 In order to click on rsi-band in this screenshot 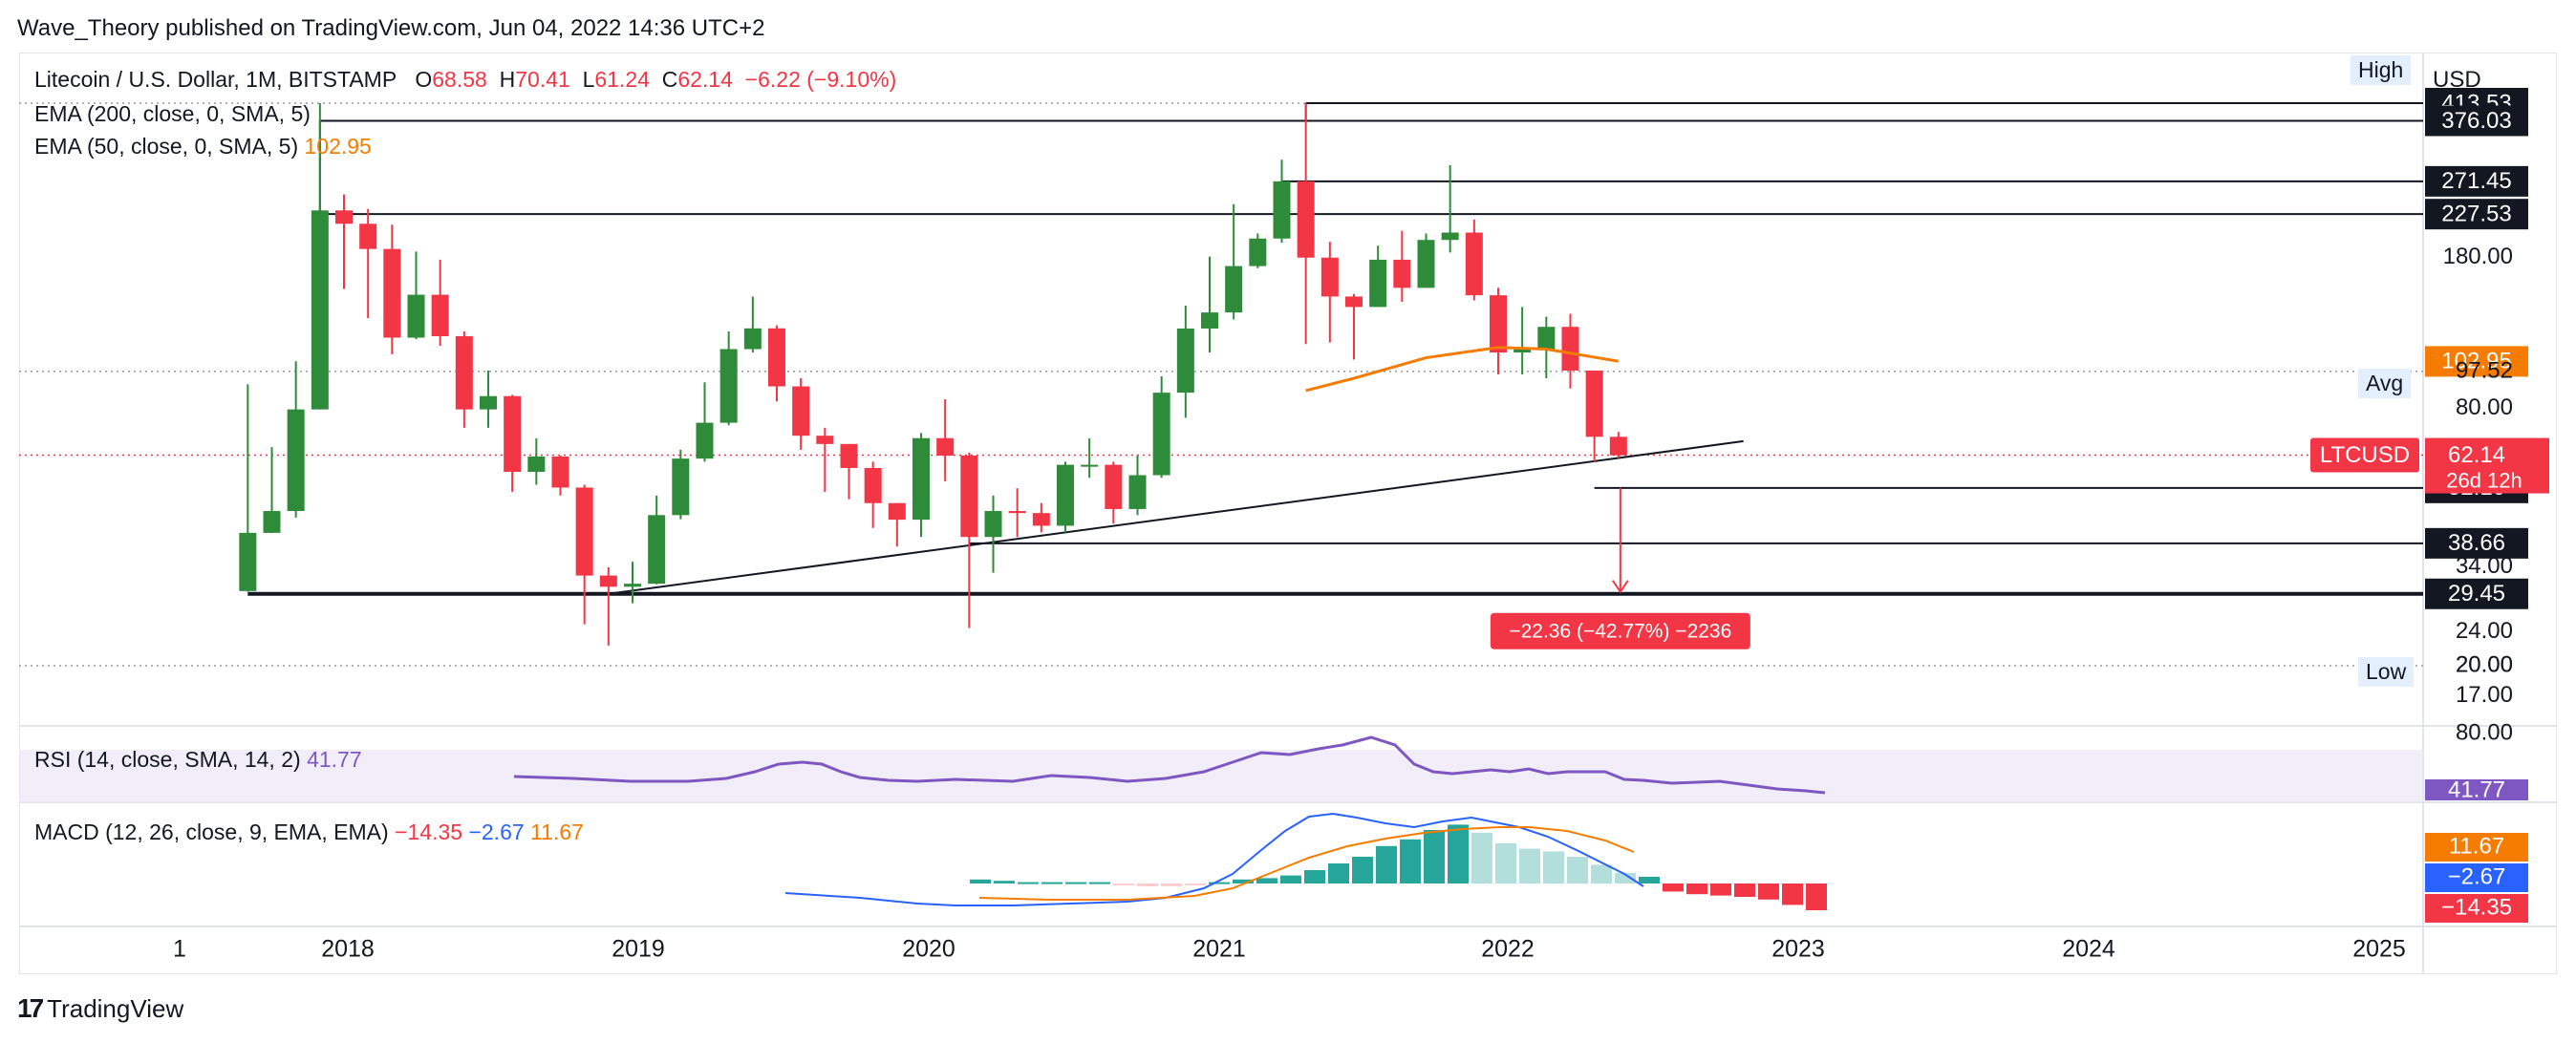, I will do `click(1221, 776)`.